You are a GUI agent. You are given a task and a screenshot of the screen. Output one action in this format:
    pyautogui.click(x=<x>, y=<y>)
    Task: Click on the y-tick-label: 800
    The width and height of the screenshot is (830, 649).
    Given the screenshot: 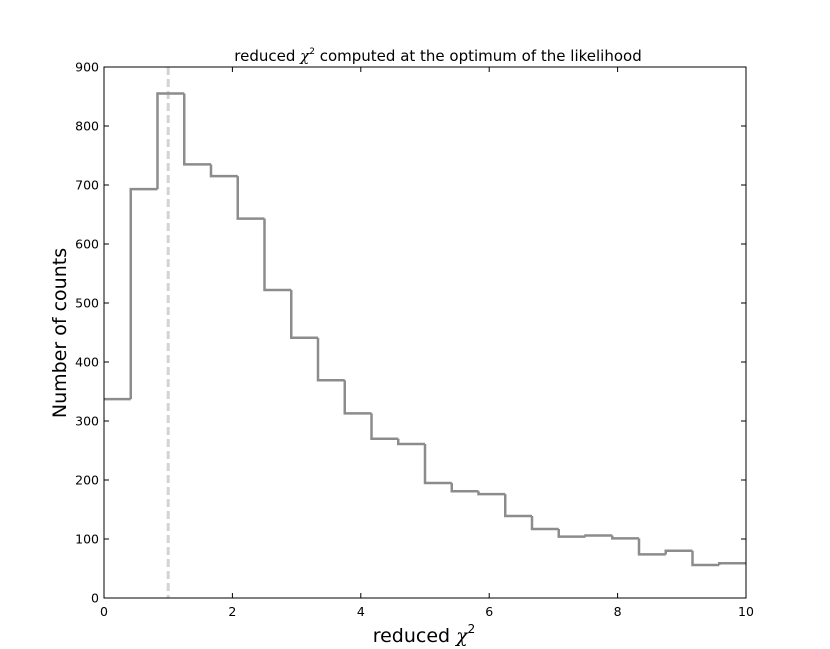 What is the action you would take?
    pyautogui.click(x=87, y=126)
    